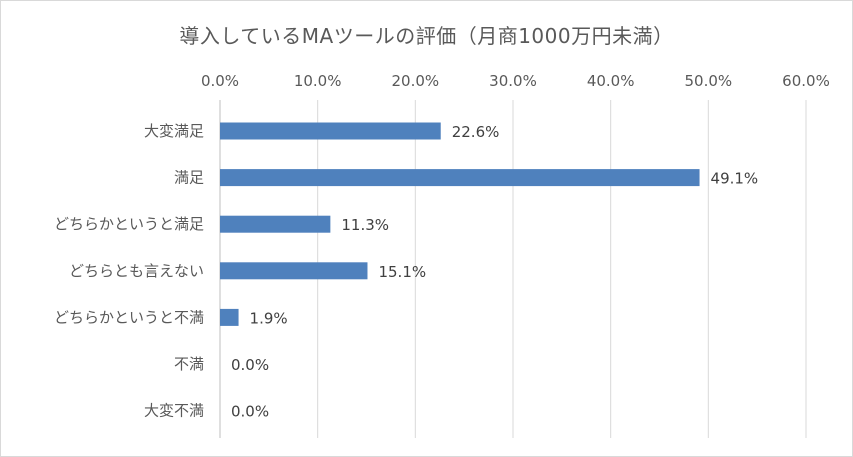  Describe the element at coordinates (189, 364) in the screenshot. I see `category-label: 不満` at that location.